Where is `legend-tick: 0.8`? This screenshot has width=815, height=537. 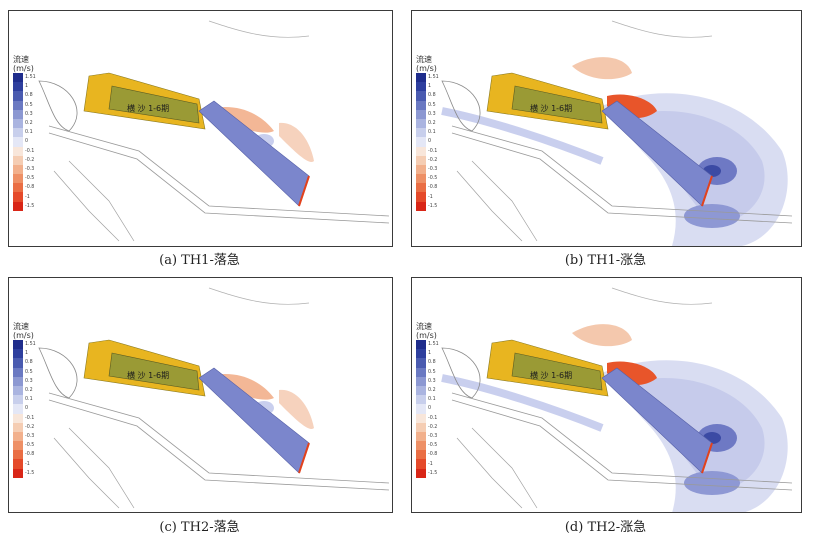
legend-tick: 0.8 is located at coordinates (29, 96).